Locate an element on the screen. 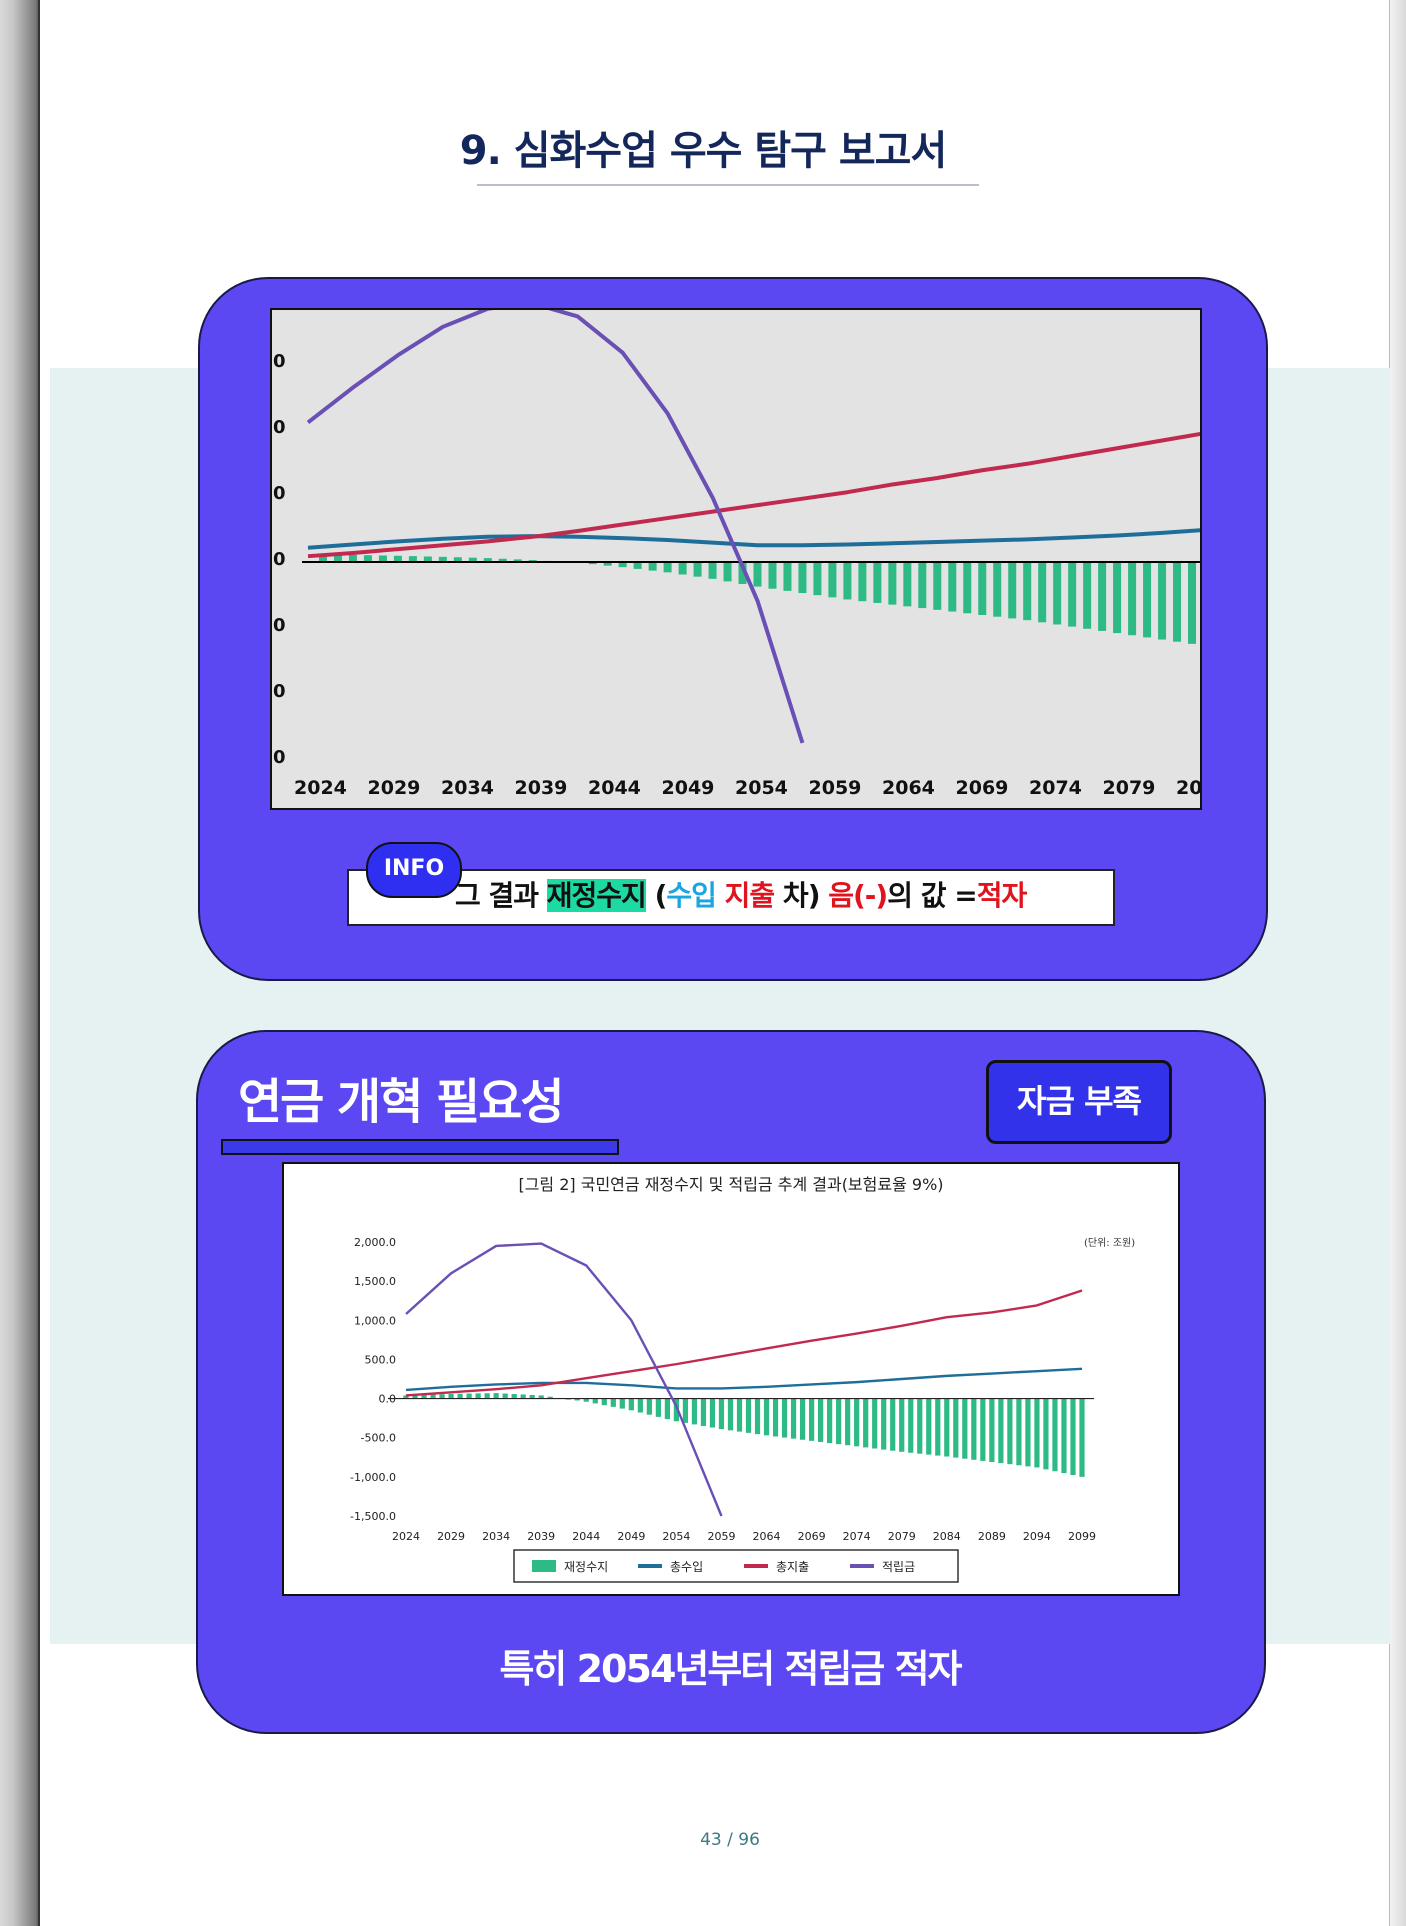 The image size is (1406, 1926). chart-2-unit: (단위: 조원) is located at coordinates (1109, 1242).